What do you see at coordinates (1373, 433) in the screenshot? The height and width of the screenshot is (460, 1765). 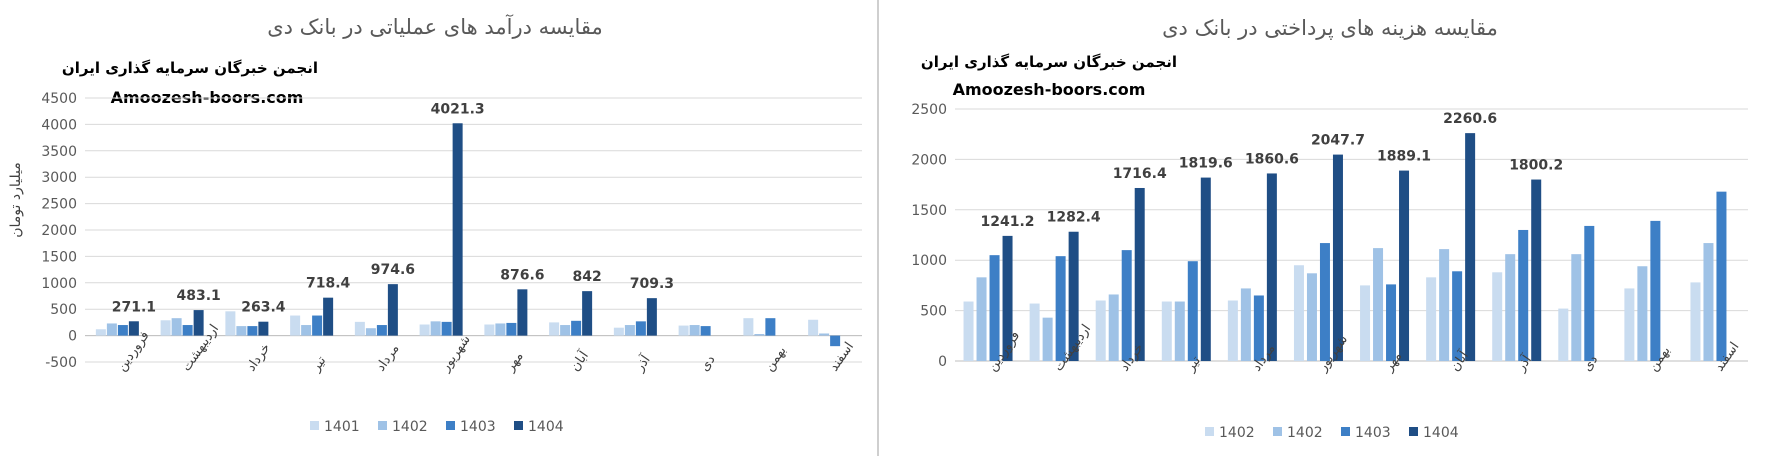 I see `legend-label: 1403` at bounding box center [1373, 433].